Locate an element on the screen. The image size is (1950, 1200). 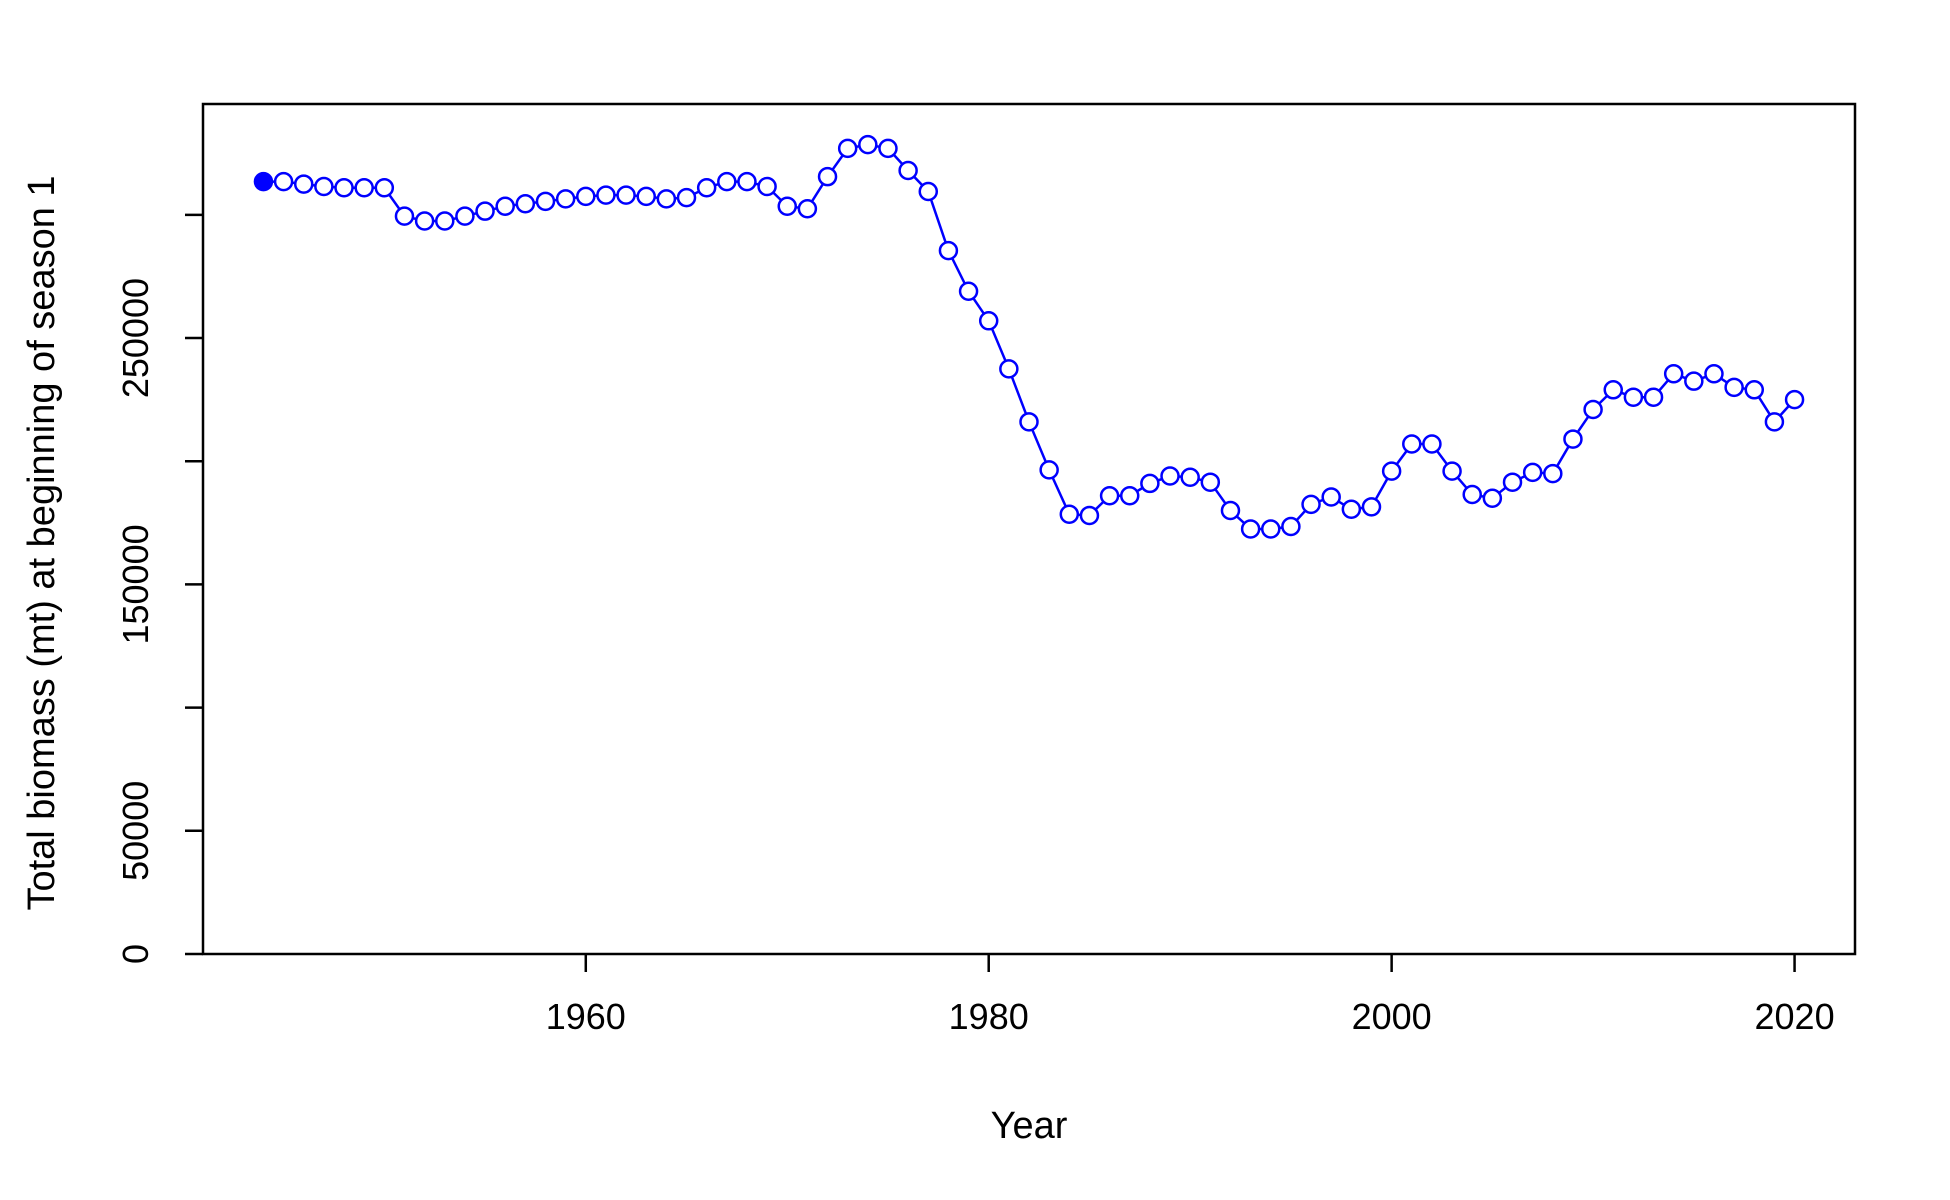
data-point-1945 is located at coordinates (283, 181).